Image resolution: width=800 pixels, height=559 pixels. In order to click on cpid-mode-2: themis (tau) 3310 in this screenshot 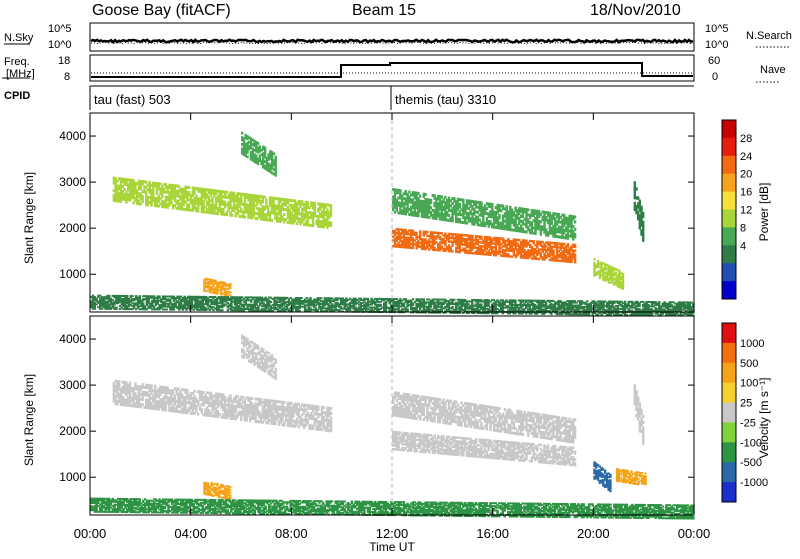, I will do `click(445, 99)`.